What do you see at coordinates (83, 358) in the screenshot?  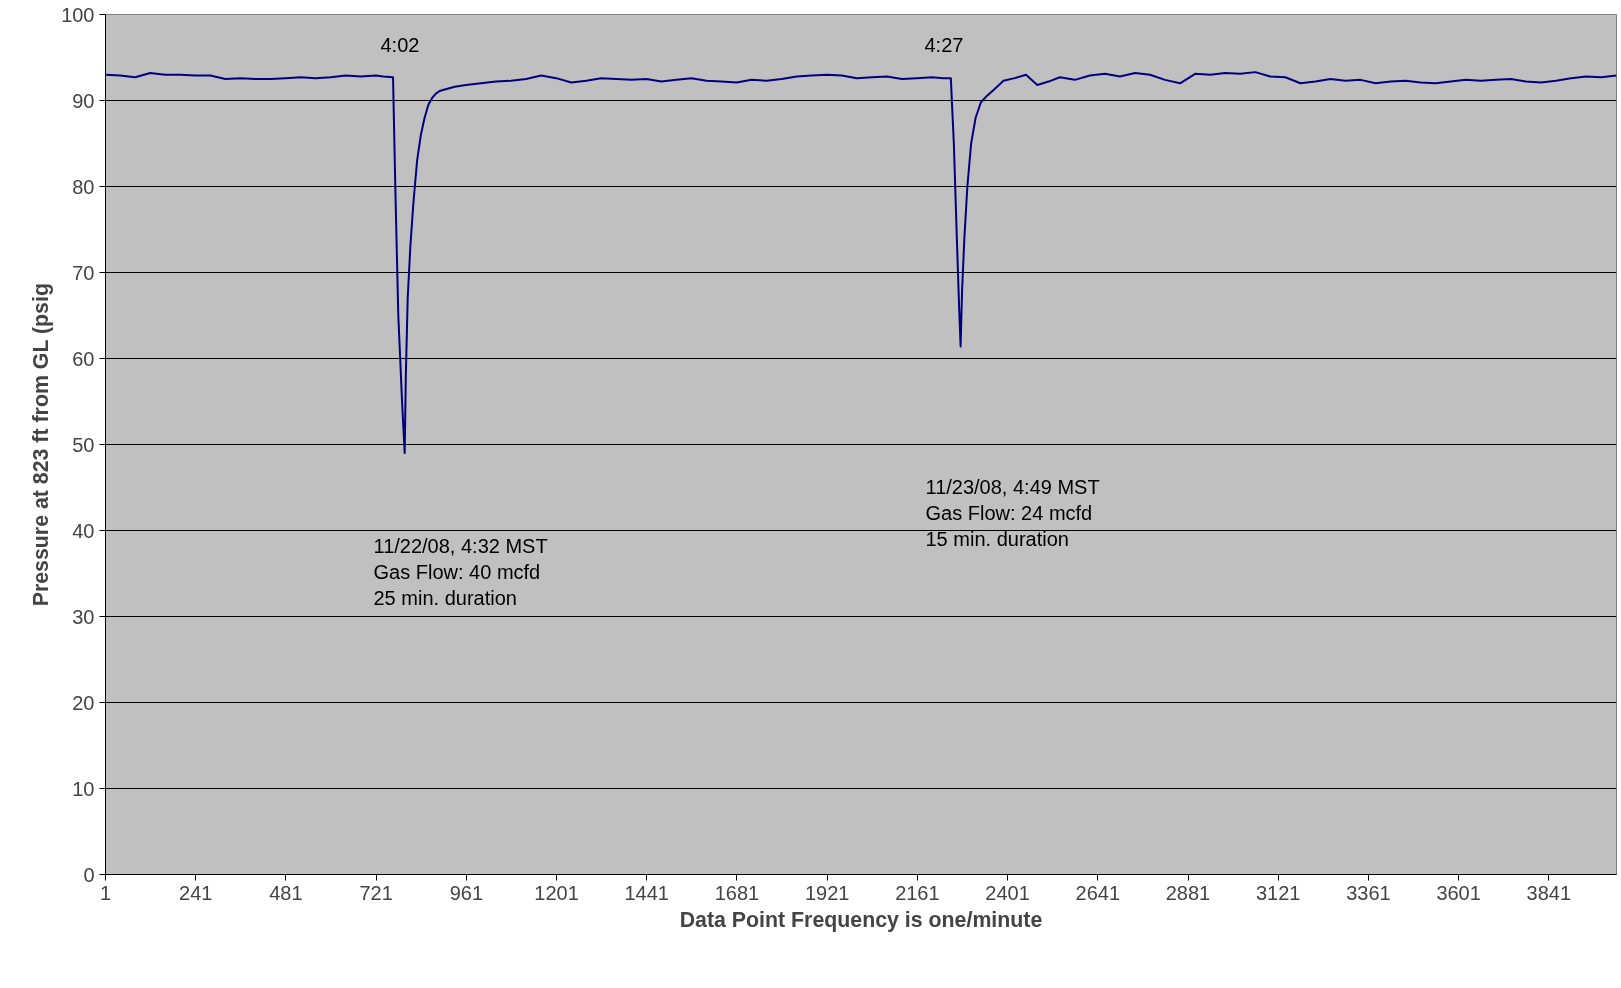 I see `y-tick-label: 60` at bounding box center [83, 358].